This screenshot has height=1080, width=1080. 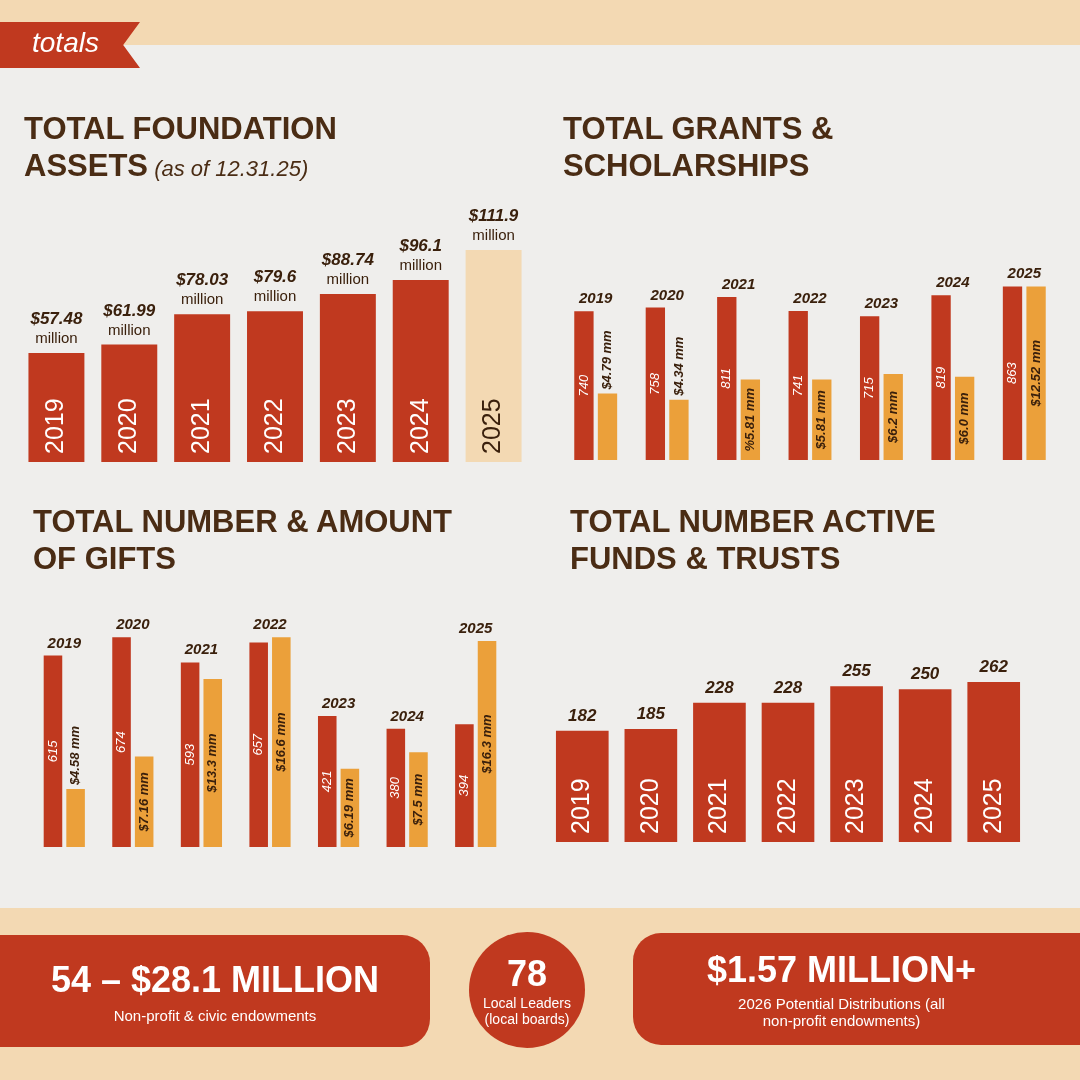 What do you see at coordinates (583, 715) in the screenshot?
I see `data-label: 182` at bounding box center [583, 715].